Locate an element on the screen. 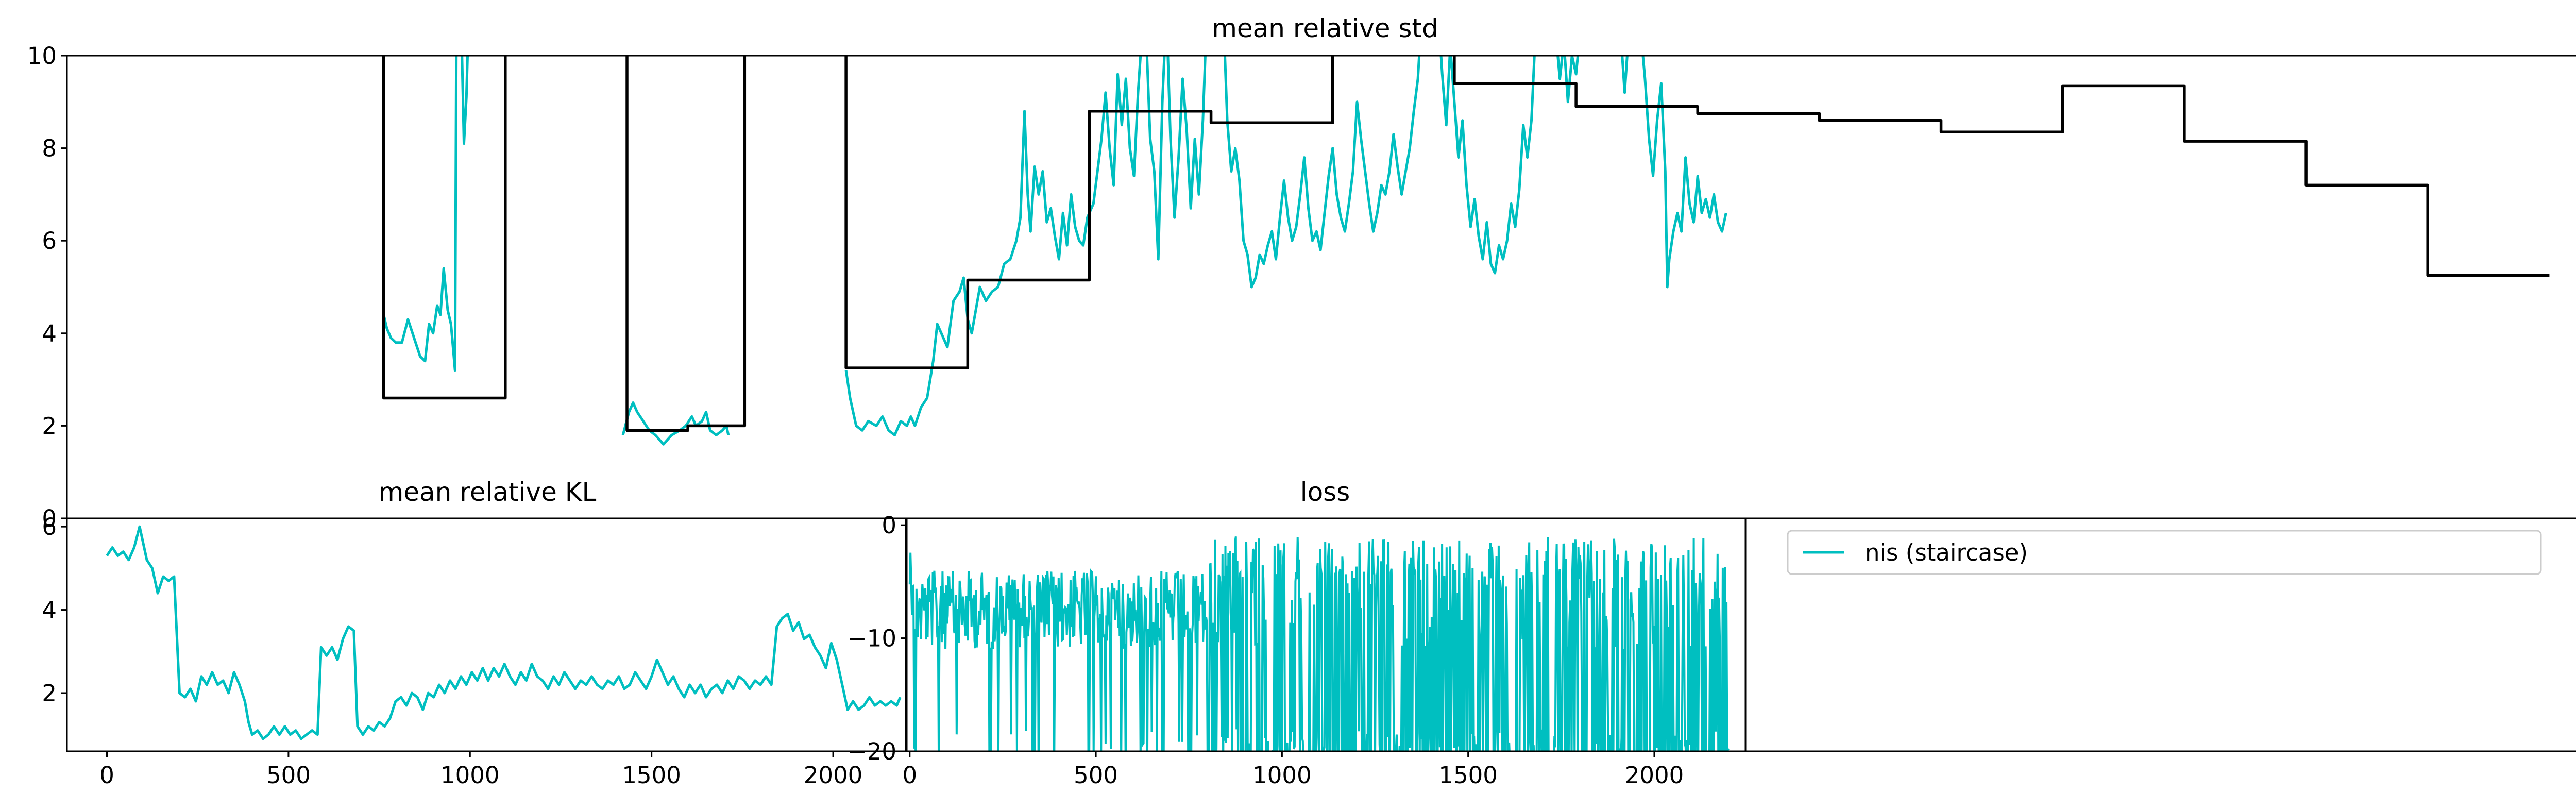  legend-label: nis (staircase) is located at coordinates (1946, 552).